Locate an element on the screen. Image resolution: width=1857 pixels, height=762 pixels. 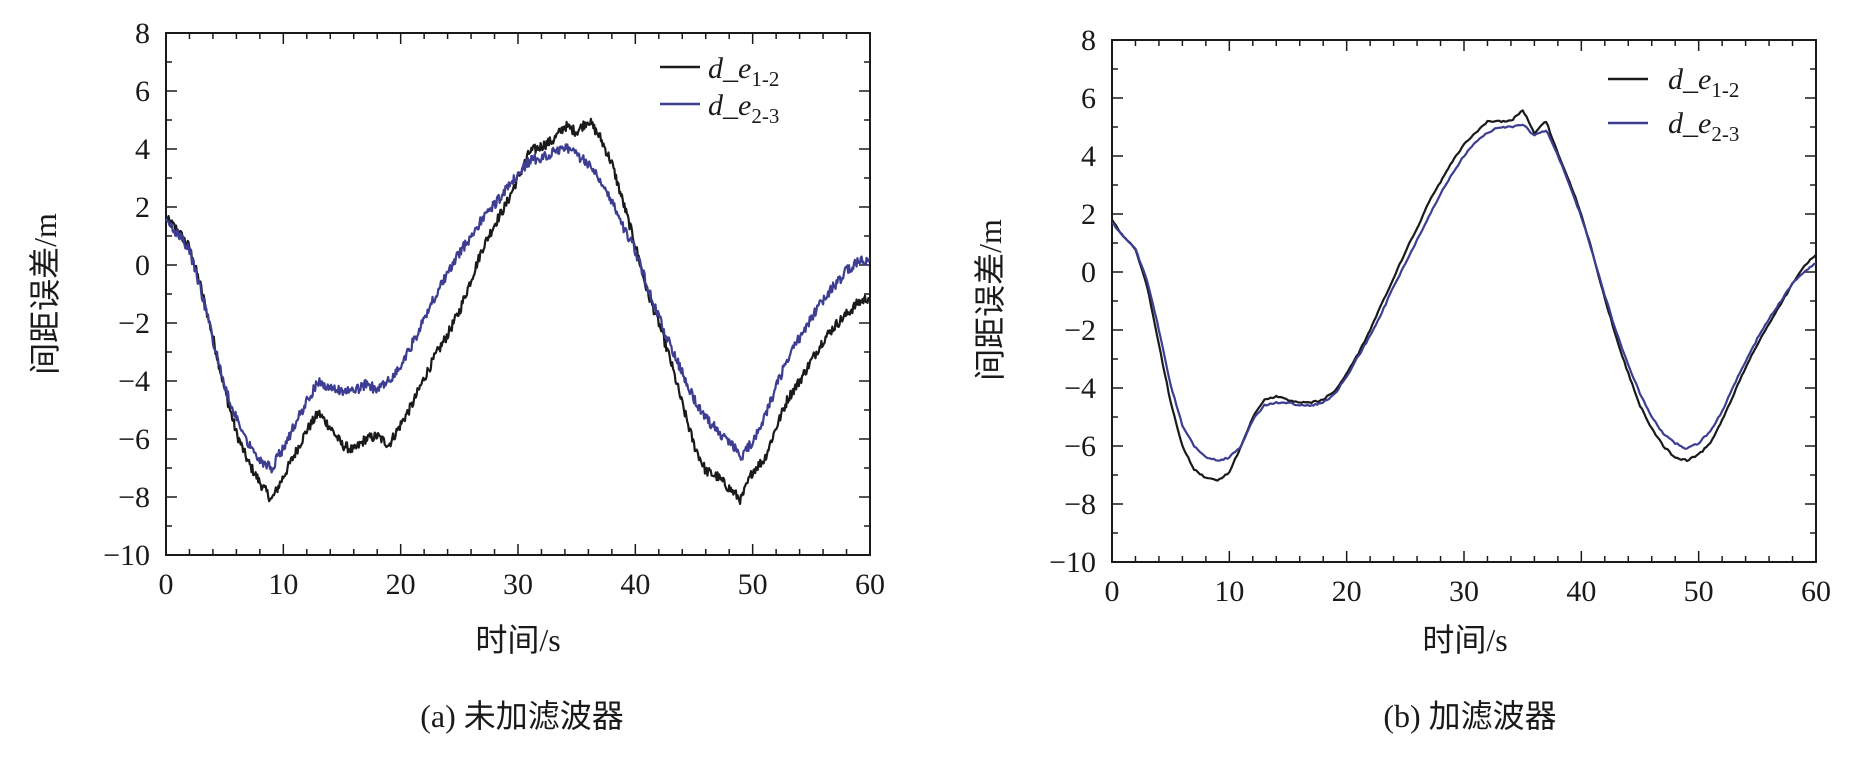
chart-caption: (a) 未加滤波器 is located at coordinates (522, 716).